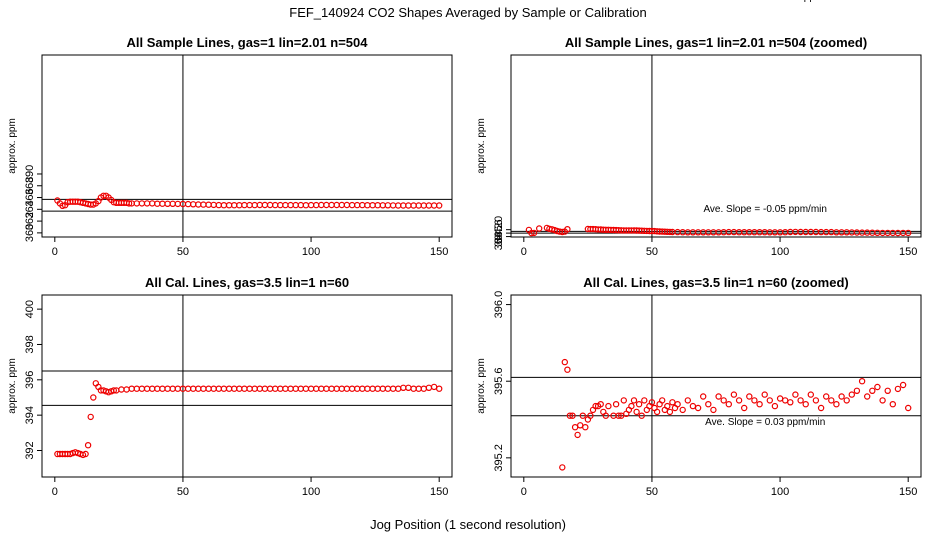 This screenshot has height=540, width=936. What do you see at coordinates (30, 209) in the screenshot?
I see `y-tick-label: 364` at bounding box center [30, 209].